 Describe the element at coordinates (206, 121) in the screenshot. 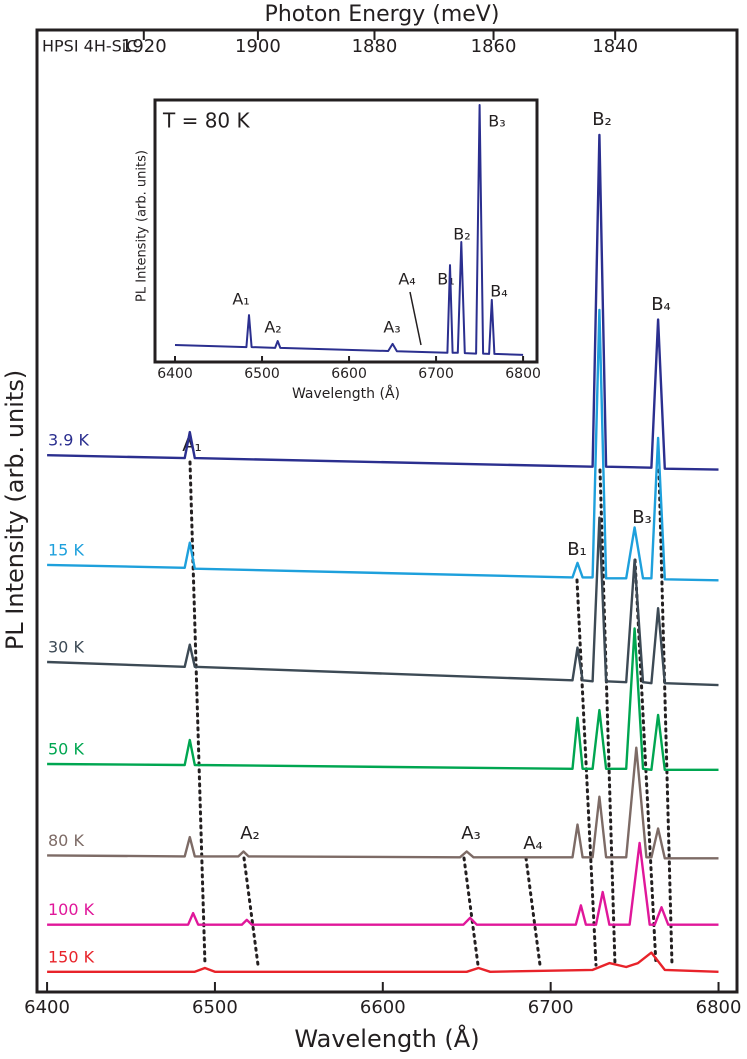

I see `inset-annotation: T = 80 K` at that location.